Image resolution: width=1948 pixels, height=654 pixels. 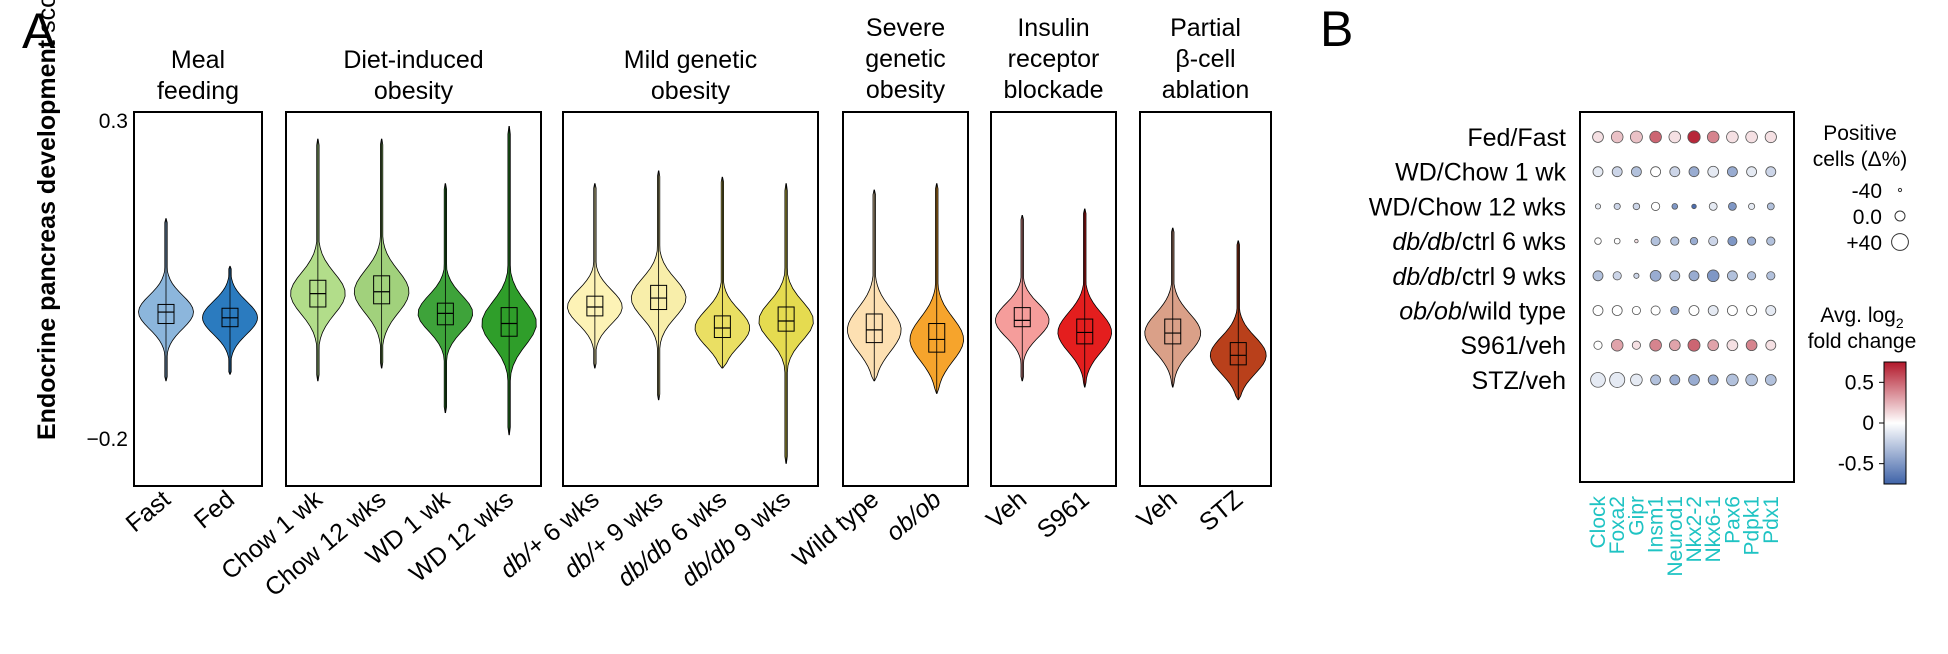 I want to click on color-legend: Avg. log2 fold change 0.5 0 -0.5, so click(x=1862, y=394).